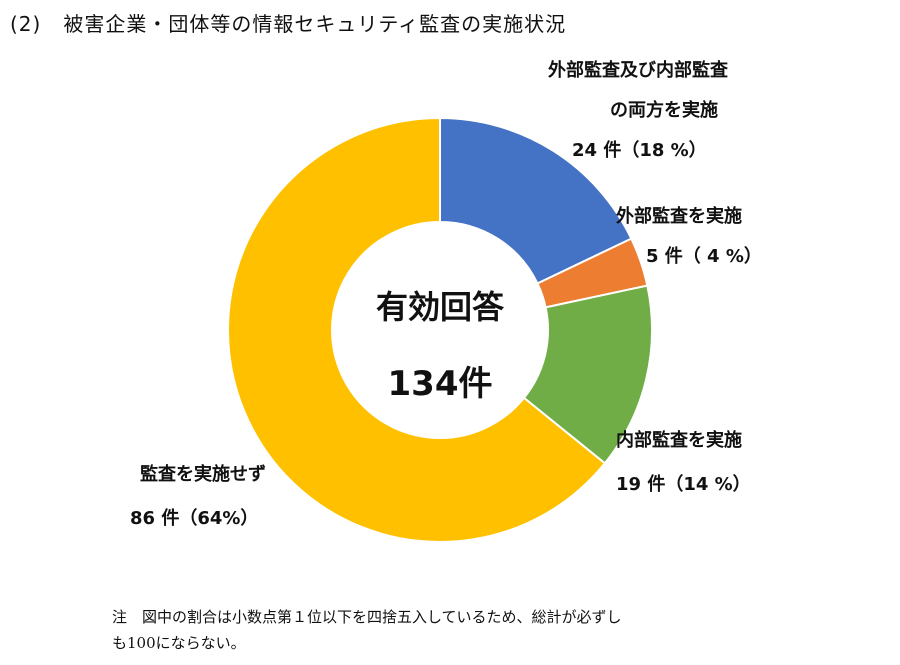  I want to click on center-label-total: 134件, so click(440, 384).